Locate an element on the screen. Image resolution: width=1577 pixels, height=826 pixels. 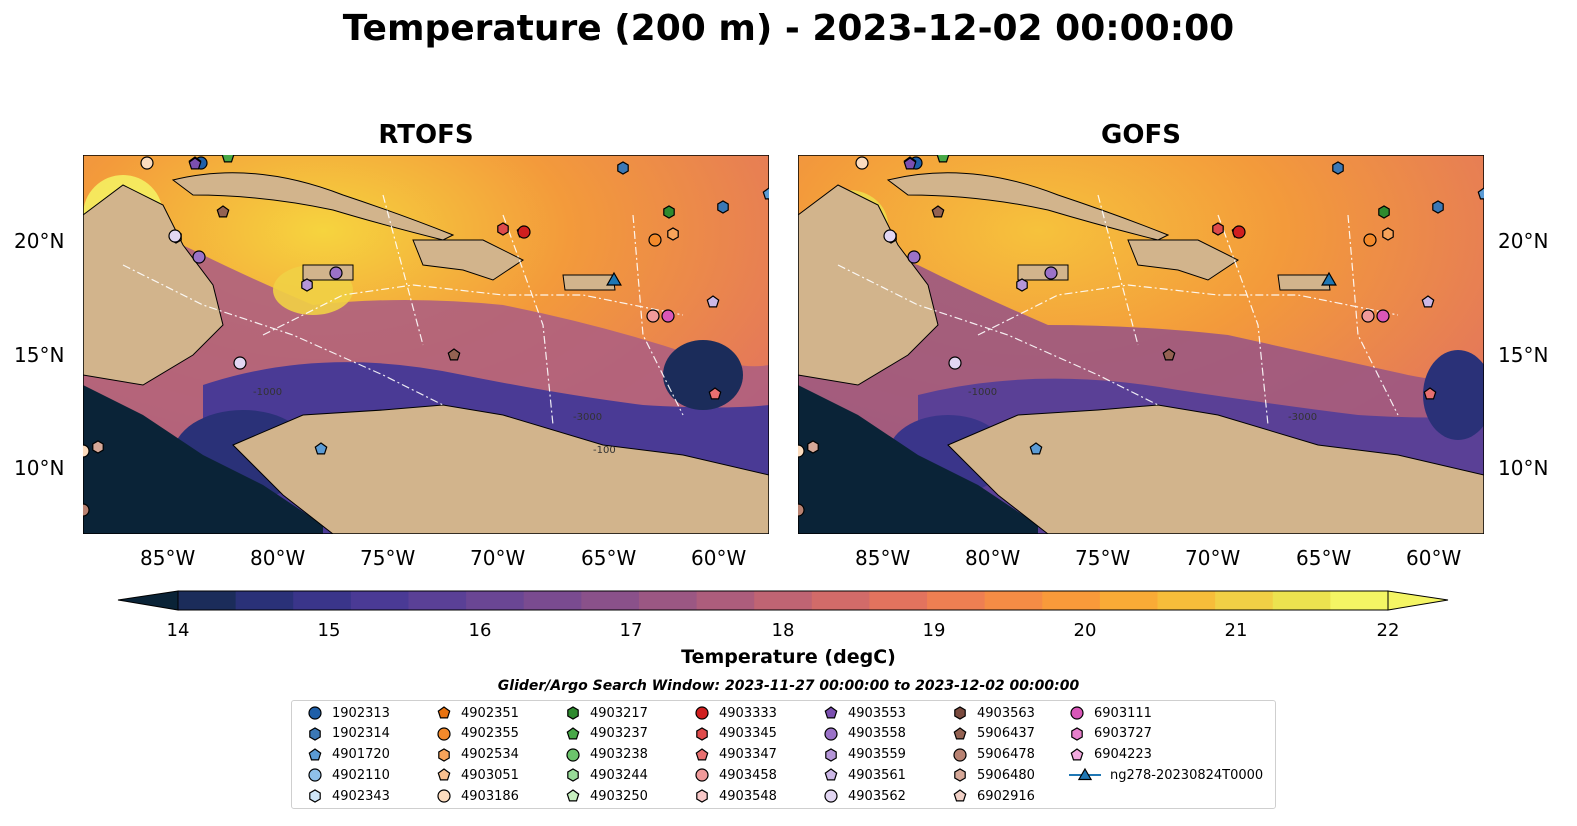
lon-tick-left: 65°W is located at coordinates (609, 558).